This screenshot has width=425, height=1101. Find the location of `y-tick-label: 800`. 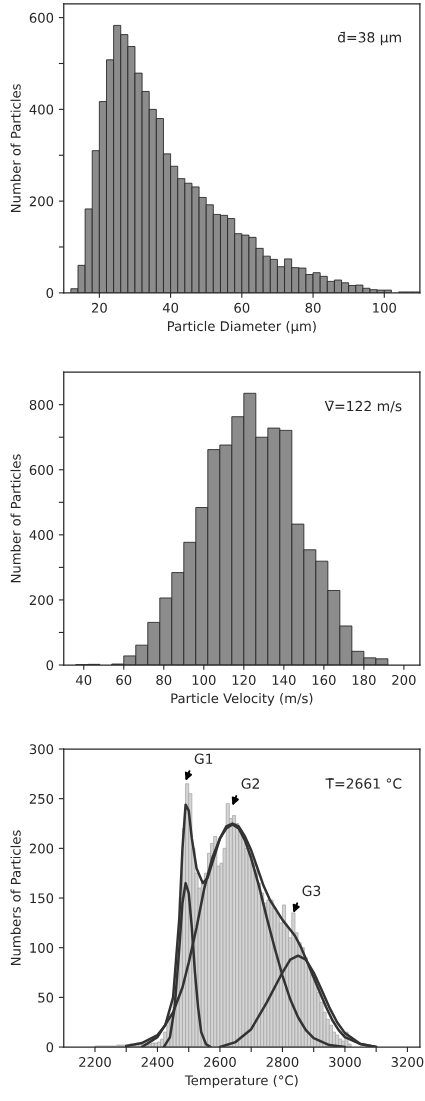

y-tick-label: 800 is located at coordinates (41, 404).